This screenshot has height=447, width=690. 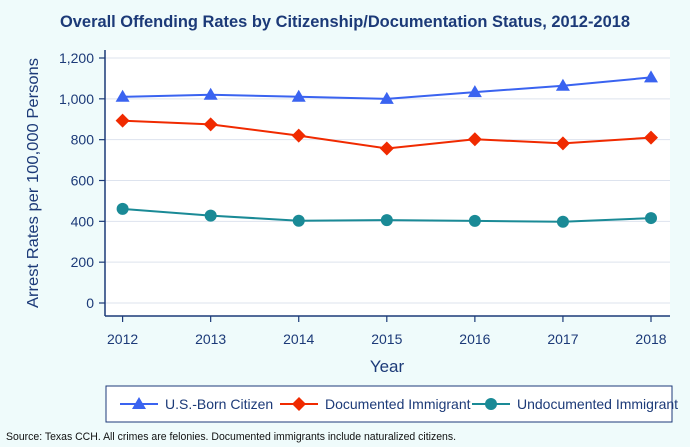 I want to click on legend, so click(x=389, y=404).